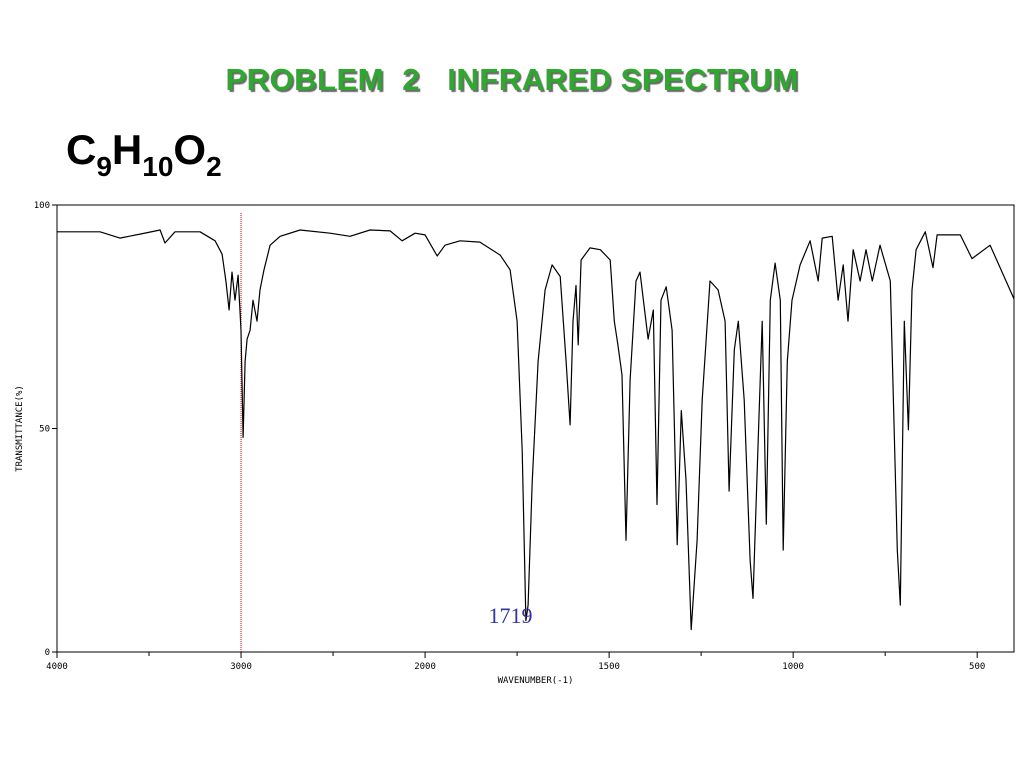 This screenshot has width=1024, height=768. I want to click on formula: C9H10O2, so click(144, 154).